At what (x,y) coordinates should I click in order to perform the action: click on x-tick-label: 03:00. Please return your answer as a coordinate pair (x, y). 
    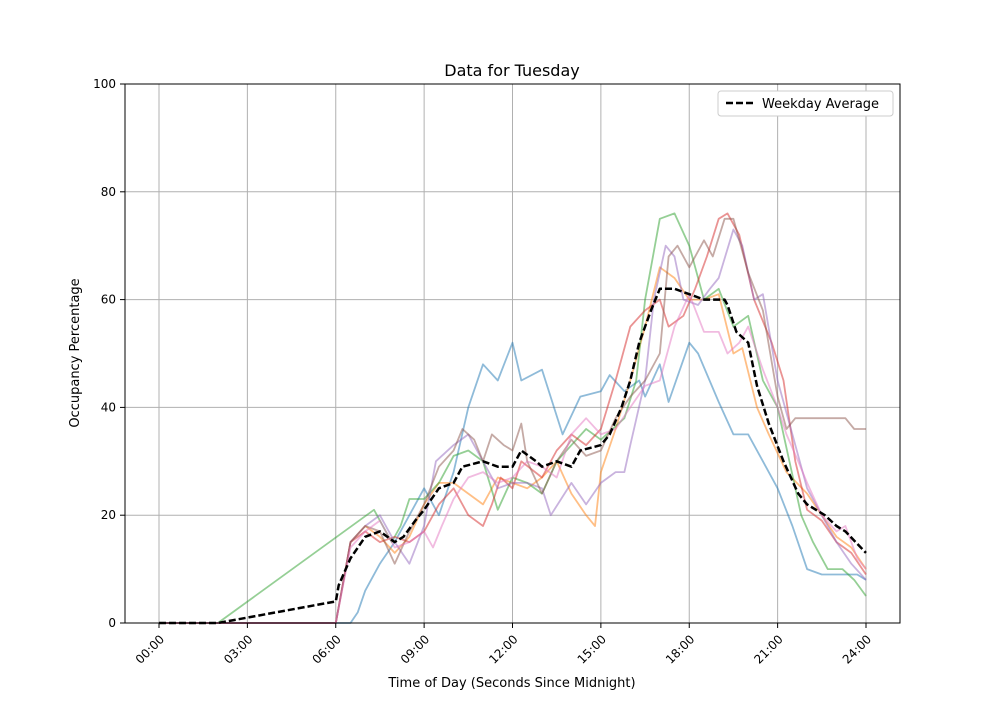
    Looking at the image, I should click on (238, 649).